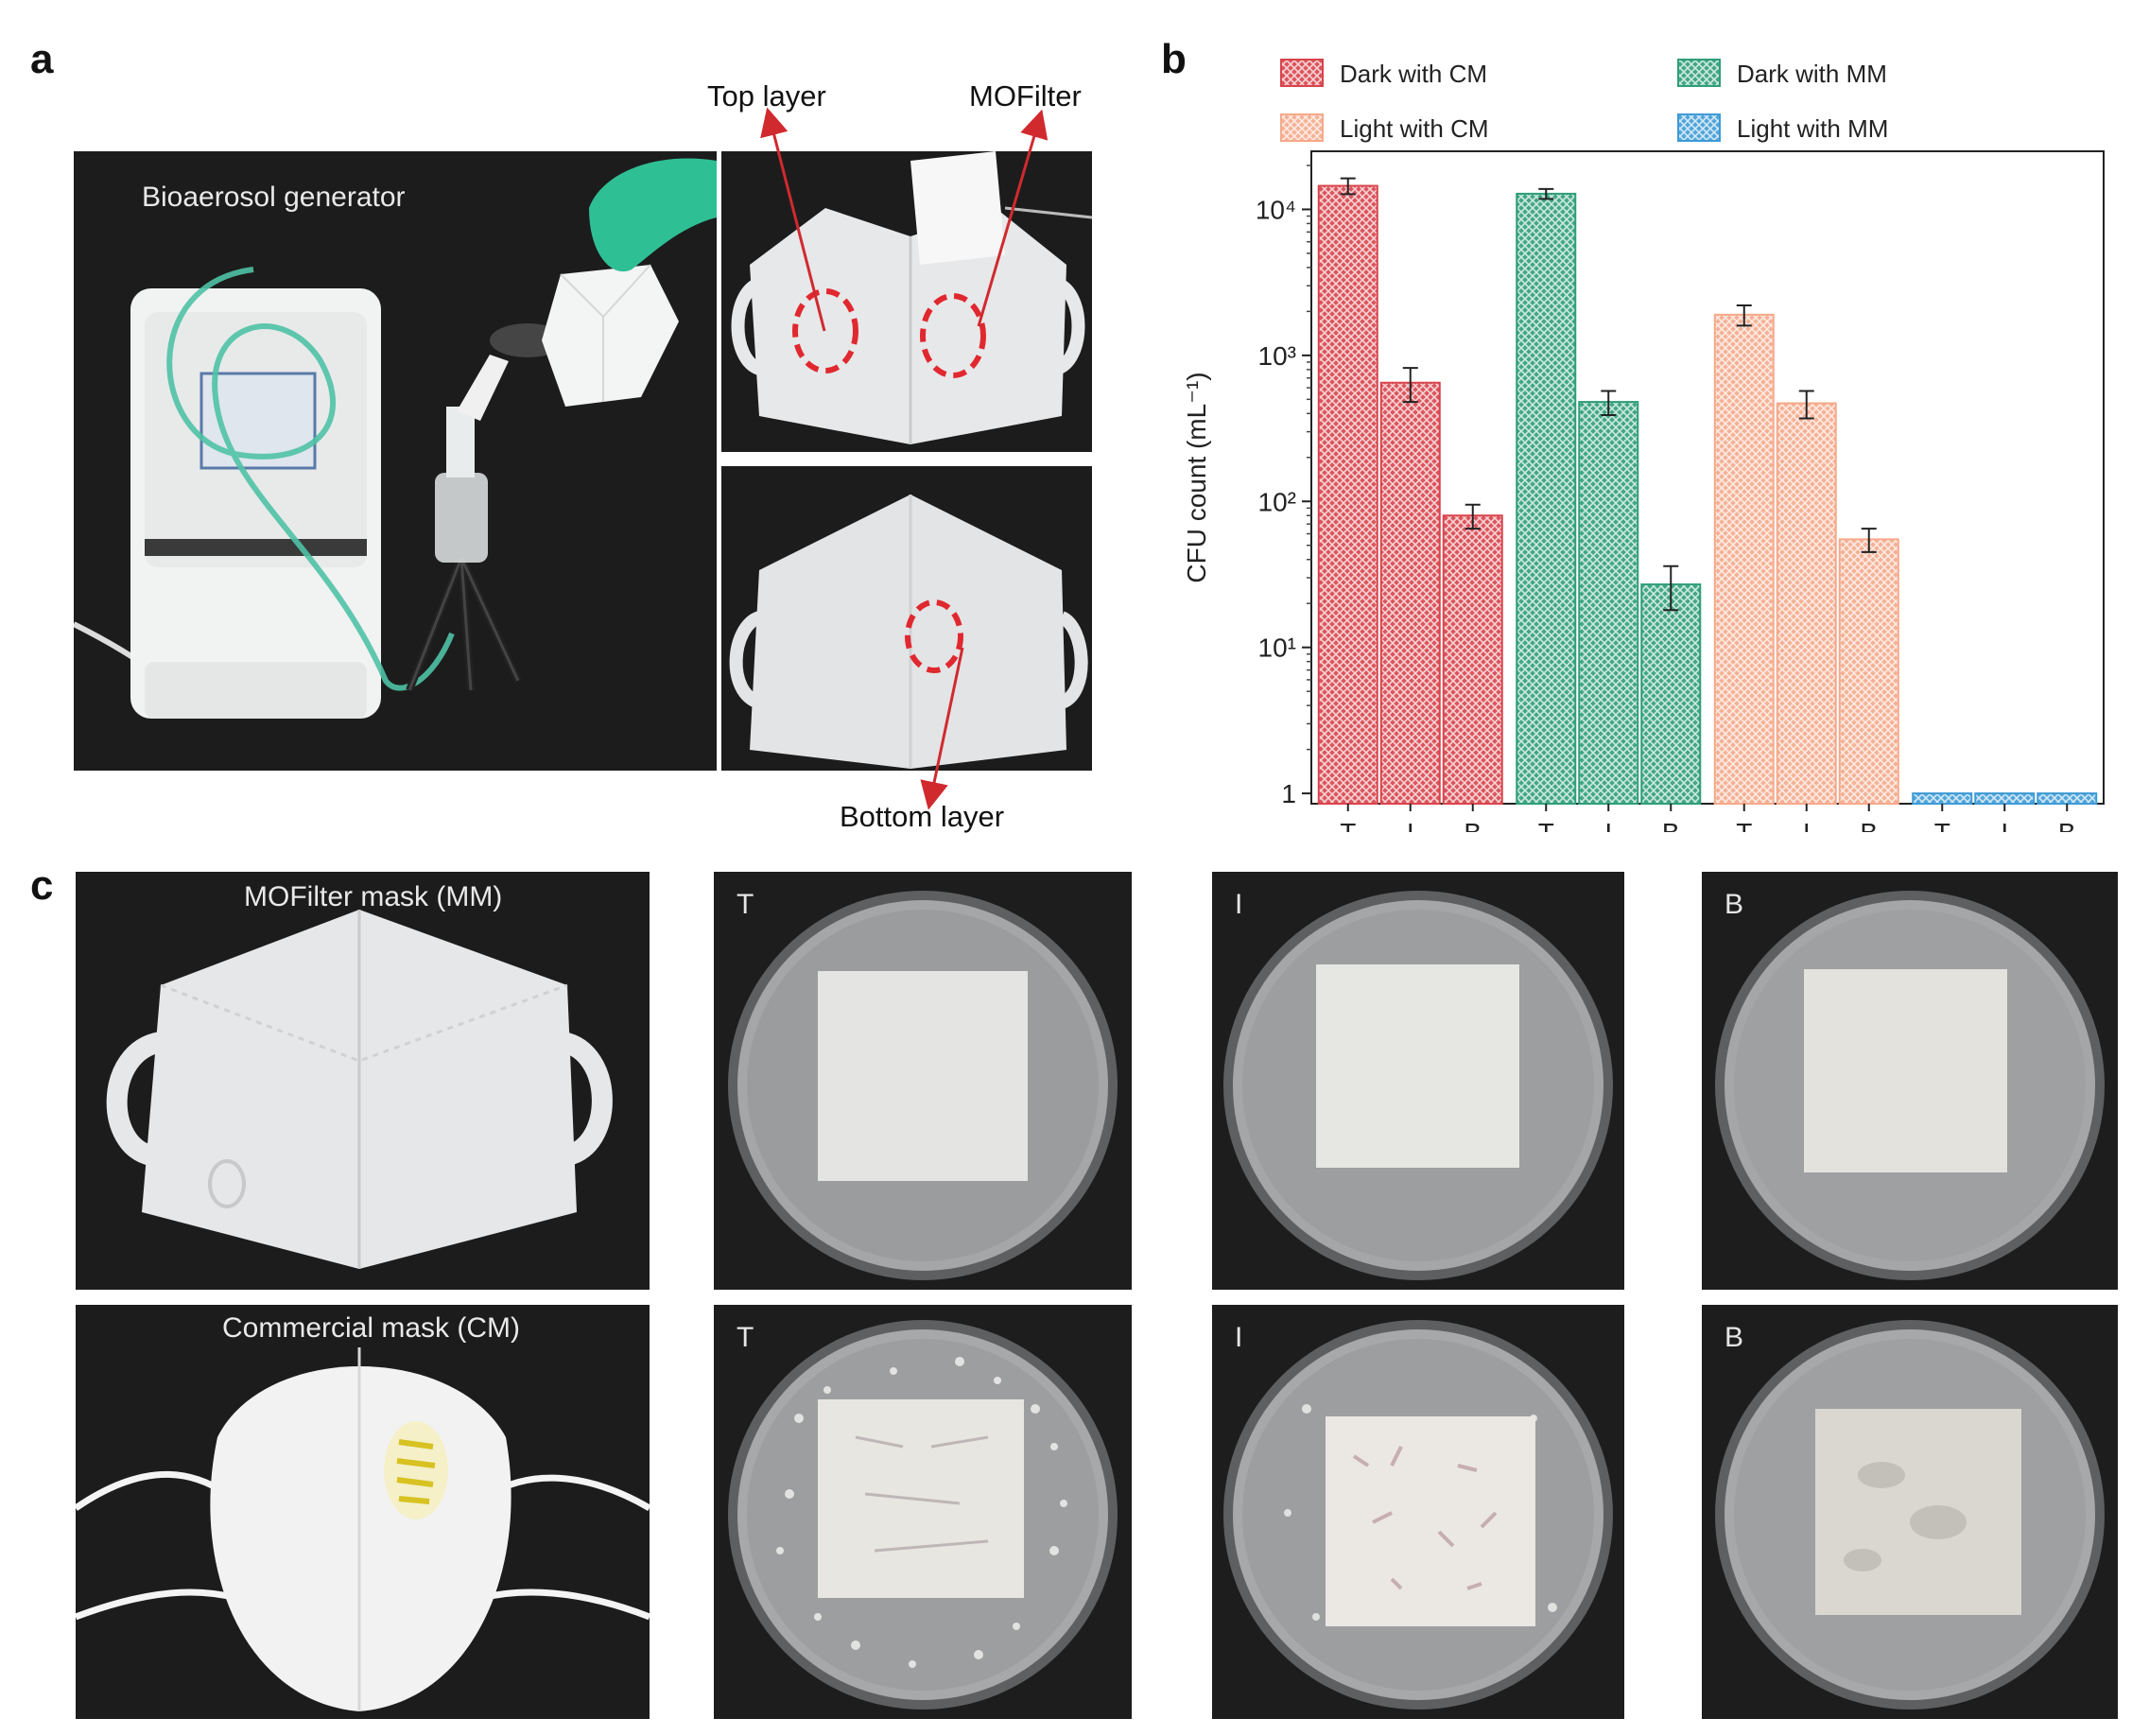 The height and width of the screenshot is (1736, 2132). What do you see at coordinates (42, 59) in the screenshot?
I see `panel-a-letter: a` at bounding box center [42, 59].